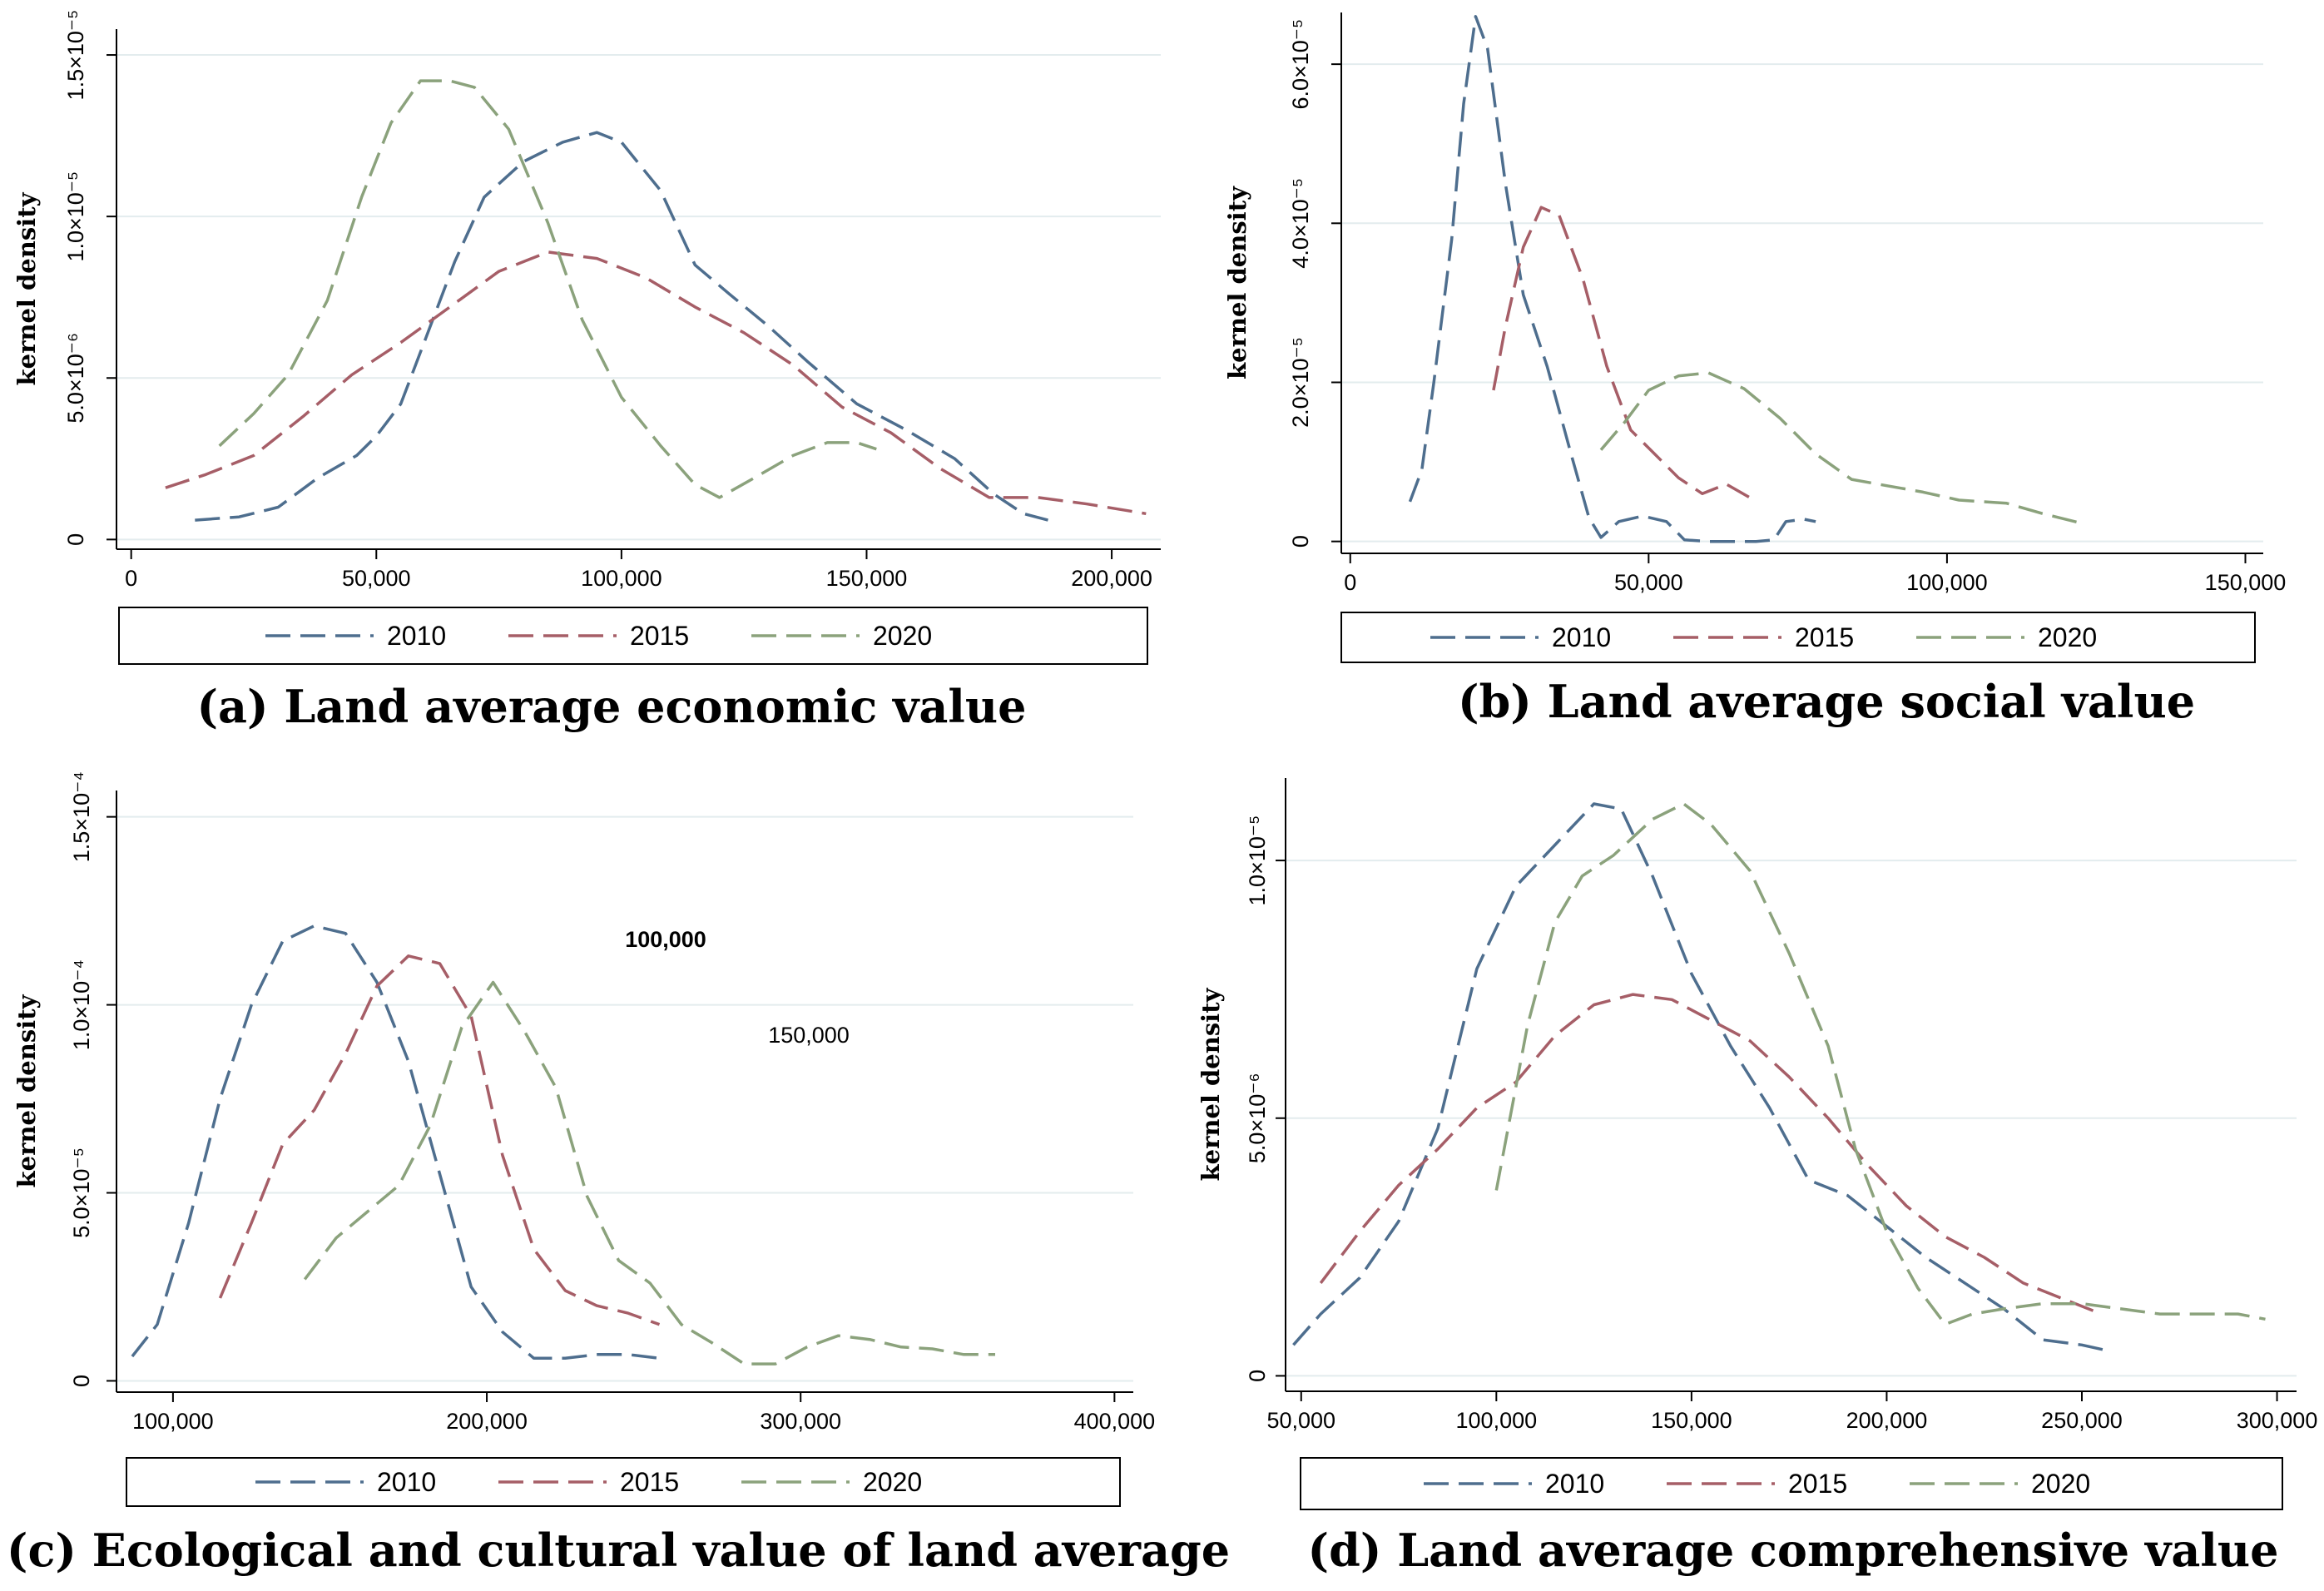 The height and width of the screenshot is (1591, 2324). I want to click on x-tick-label-0: 50,000, so click(1300, 1420).